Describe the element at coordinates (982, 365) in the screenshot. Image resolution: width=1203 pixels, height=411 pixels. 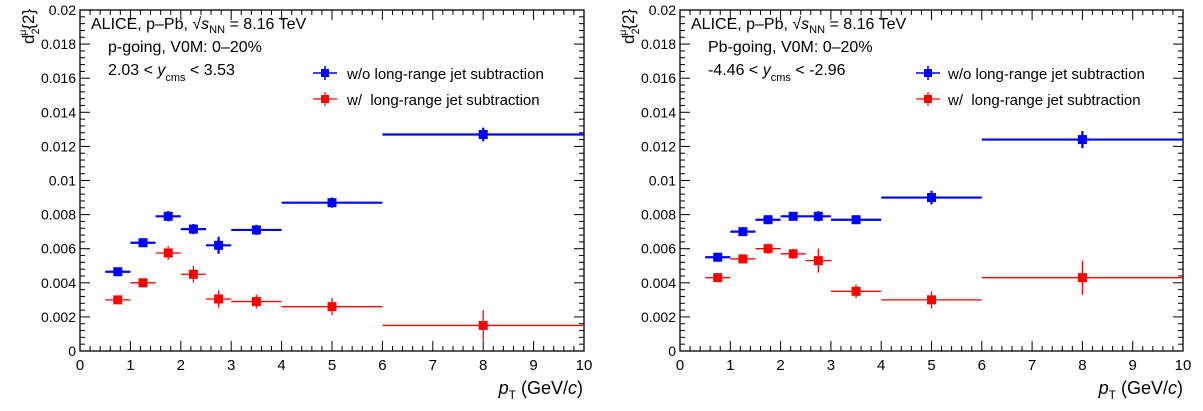
I see `x-tick-label: 6` at that location.